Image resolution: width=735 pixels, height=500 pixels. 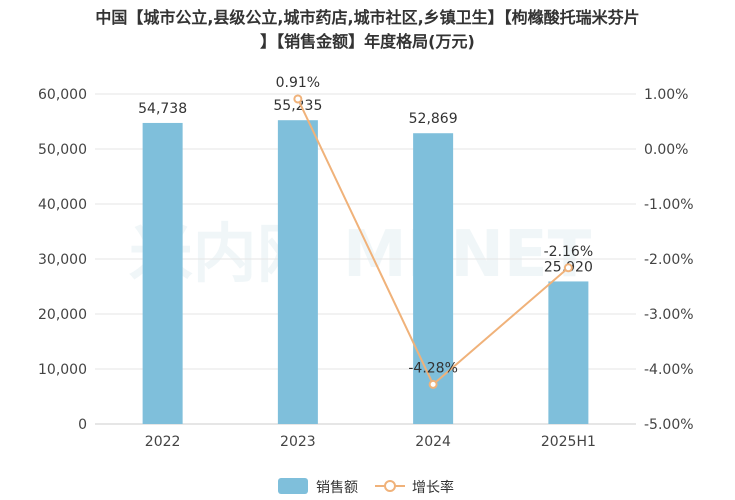 What do you see at coordinates (433, 278) in the screenshot?
I see `bar-2024` at bounding box center [433, 278].